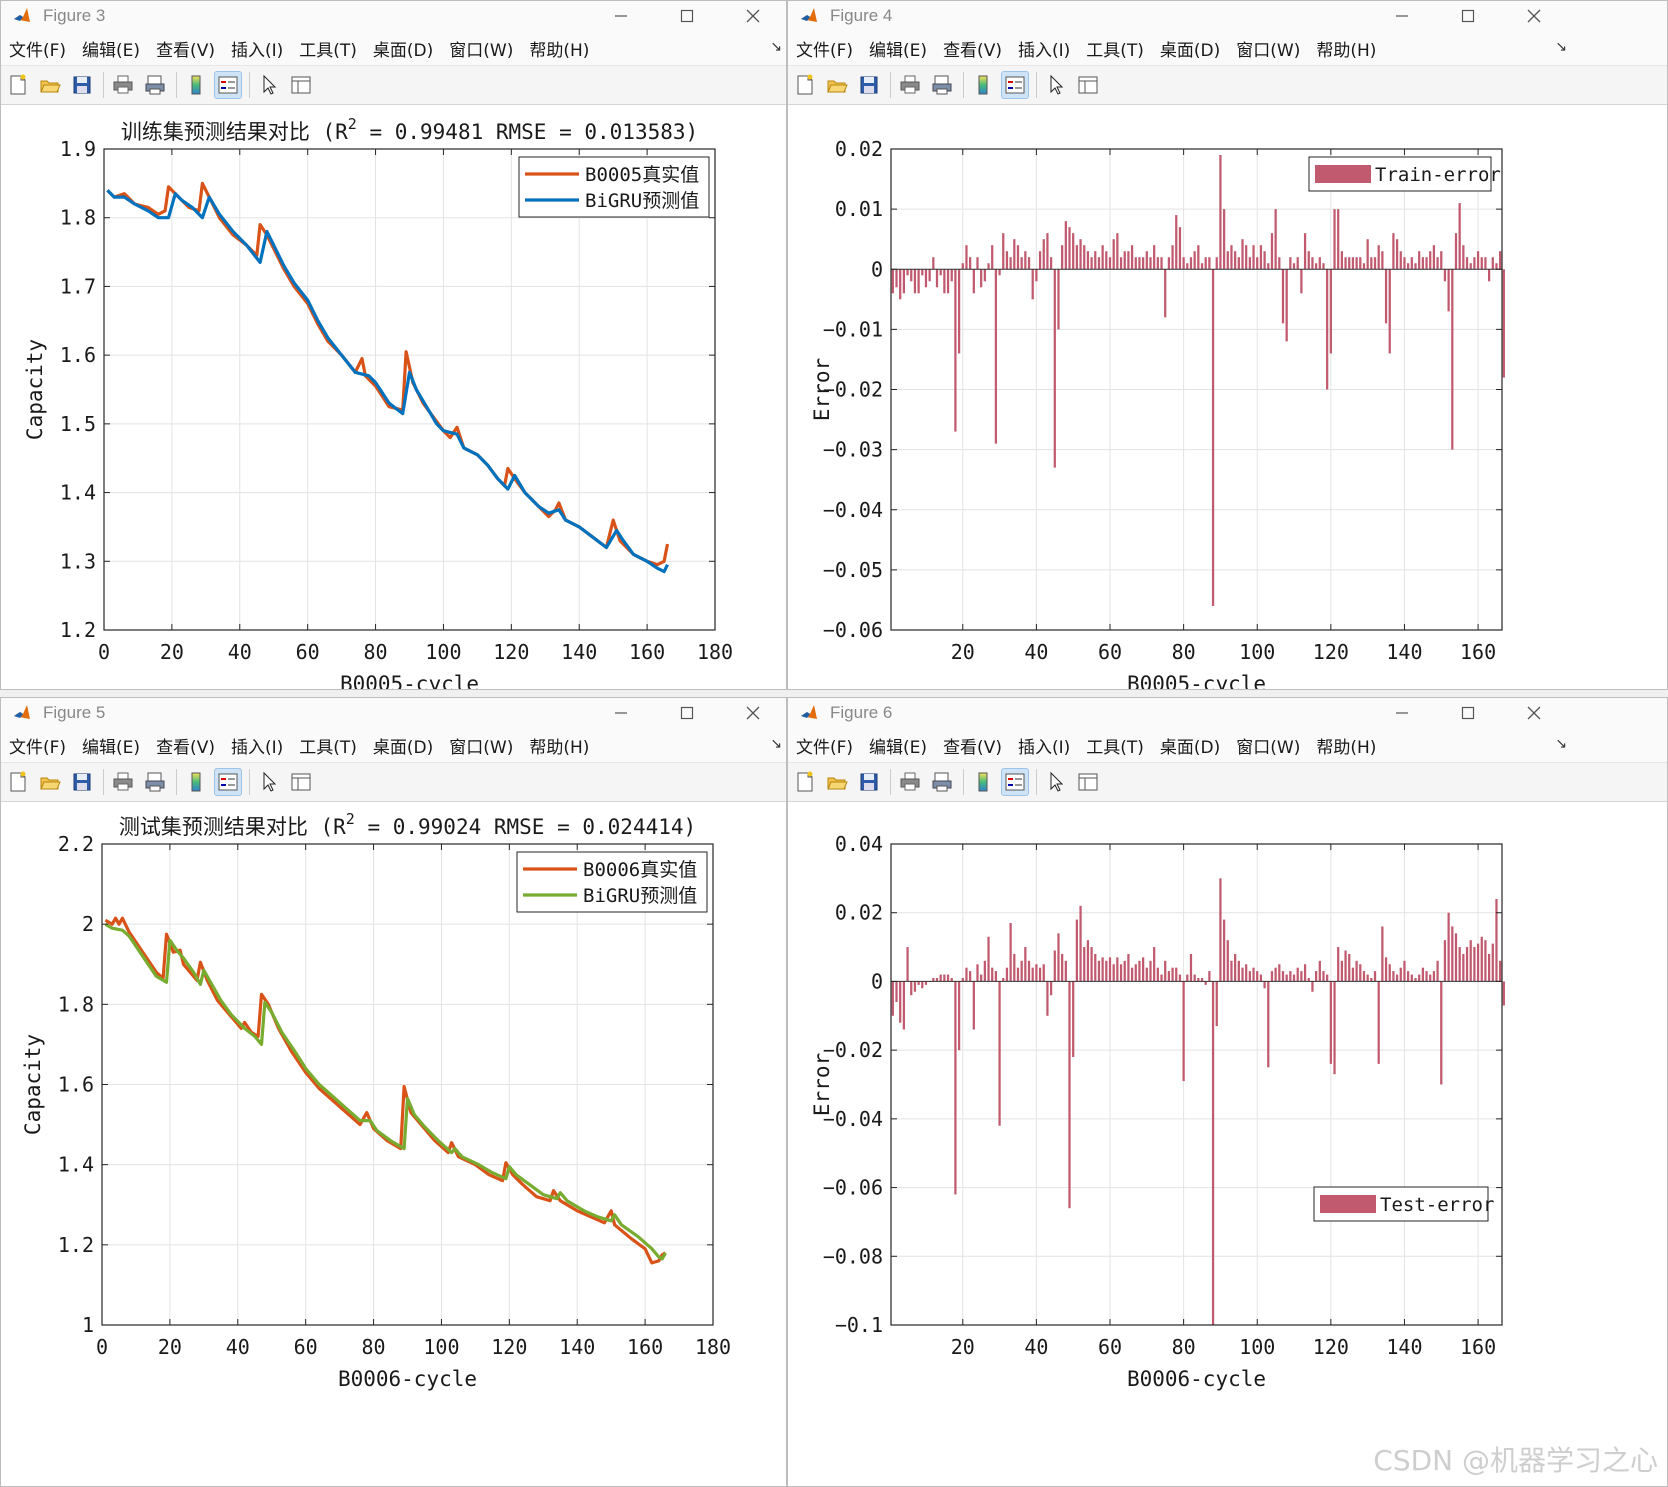 This screenshot has height=1487, width=1668. What do you see at coordinates (393, 16) in the screenshot?
I see `title-bar: Figure 3` at bounding box center [393, 16].